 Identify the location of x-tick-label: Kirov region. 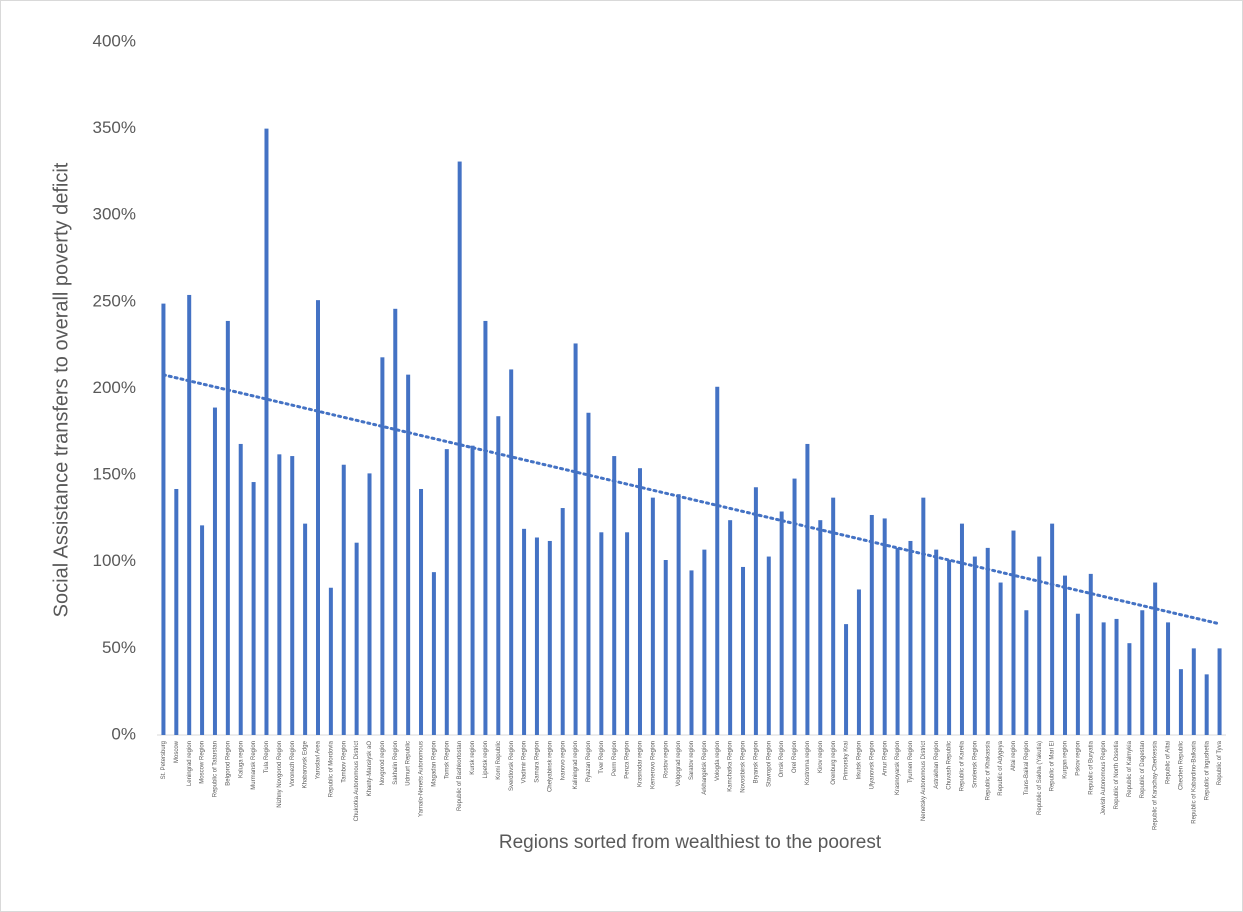
(821, 757).